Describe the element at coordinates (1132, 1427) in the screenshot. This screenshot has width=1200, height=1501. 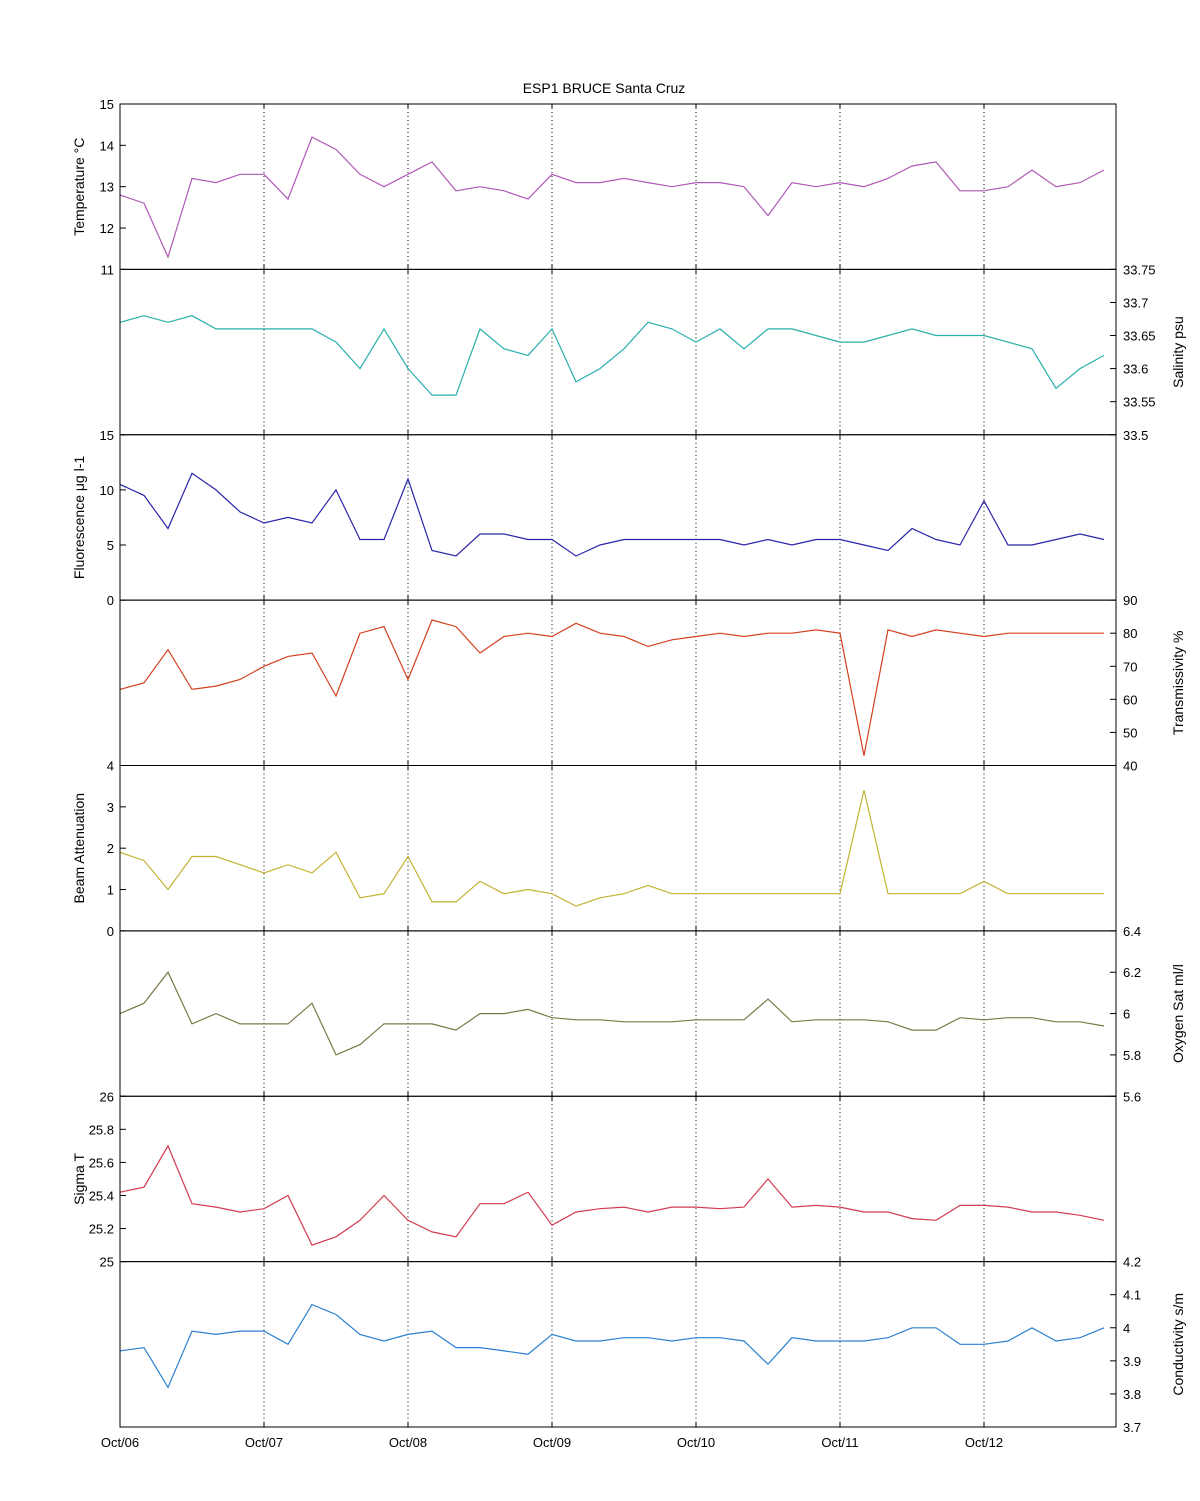
I see `y-tick-label: 3.7` at that location.